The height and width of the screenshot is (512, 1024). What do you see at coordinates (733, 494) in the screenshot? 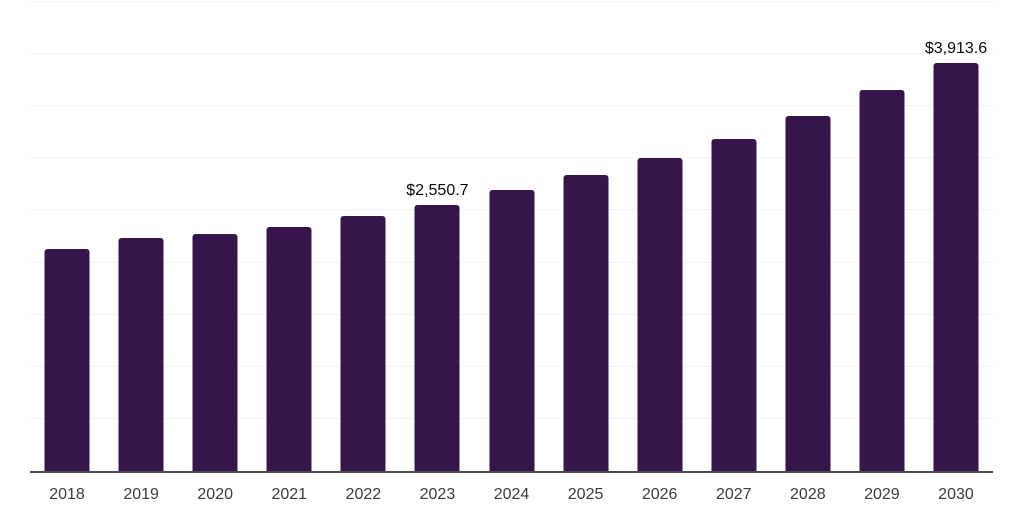
I see `x-tick-2027: 2027` at bounding box center [733, 494].